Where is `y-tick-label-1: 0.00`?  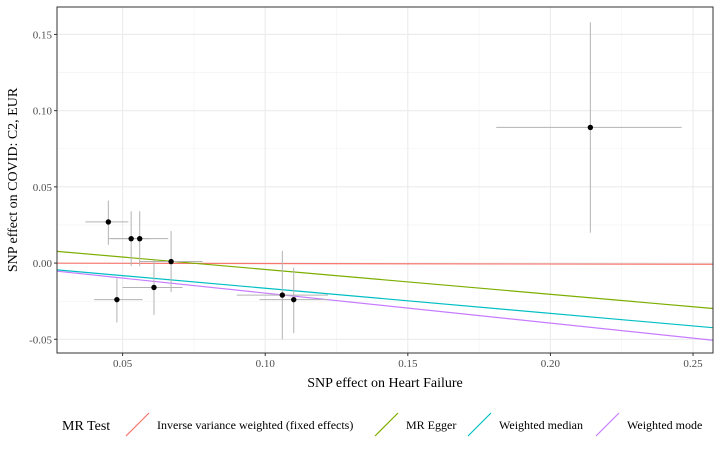
y-tick-label-1: 0.00 is located at coordinates (43, 264).